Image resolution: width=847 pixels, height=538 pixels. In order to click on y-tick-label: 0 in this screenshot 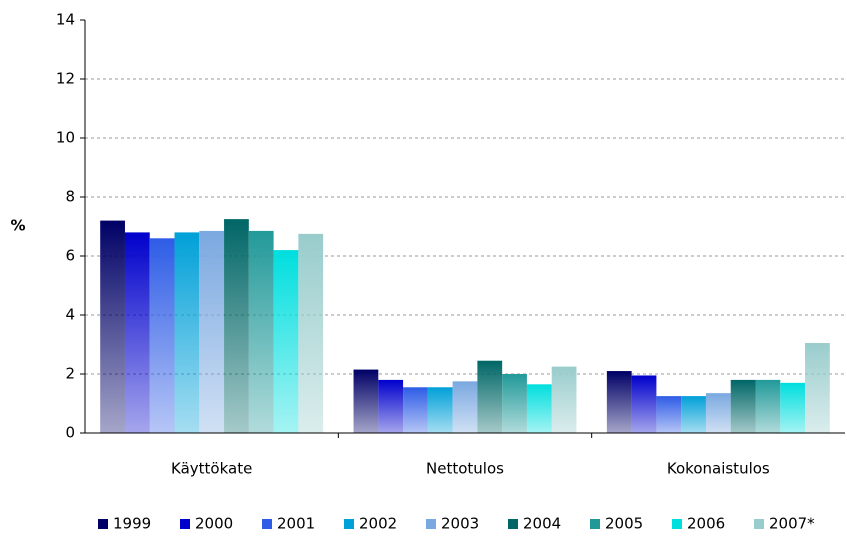, I will do `click(70, 433)`.